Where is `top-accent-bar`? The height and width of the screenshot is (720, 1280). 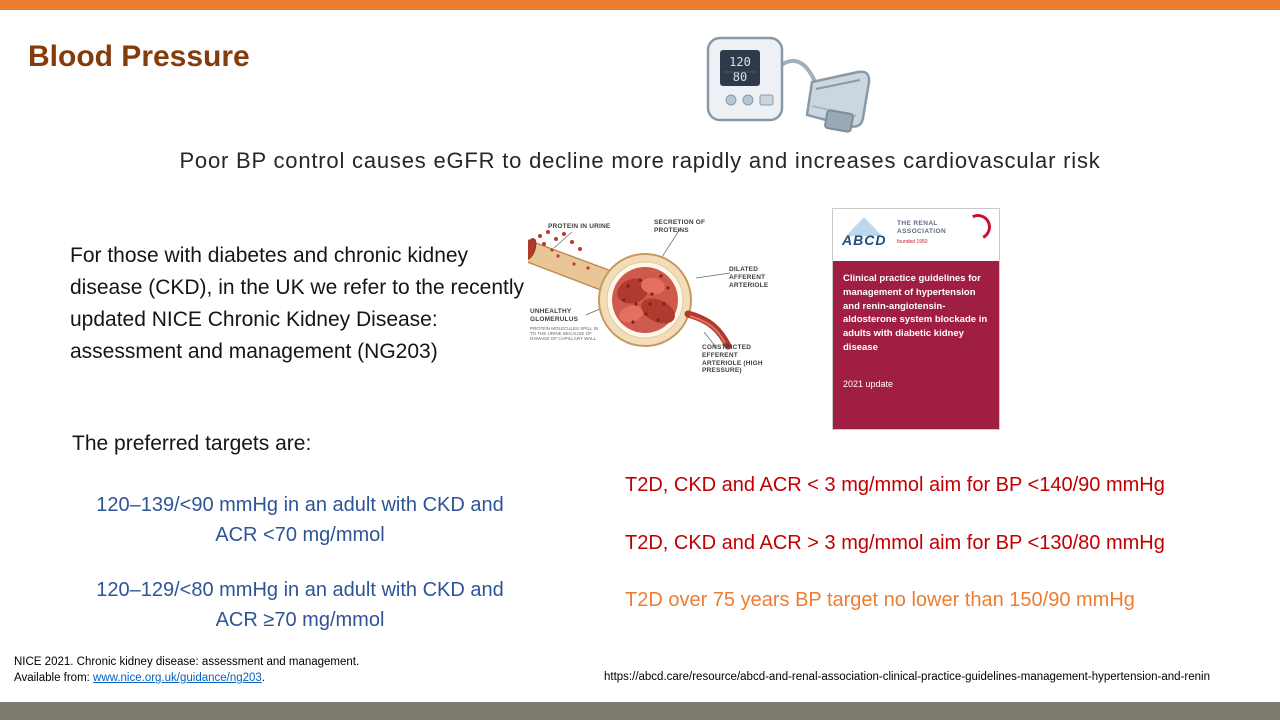
top-accent-bar is located at coordinates (640, 5).